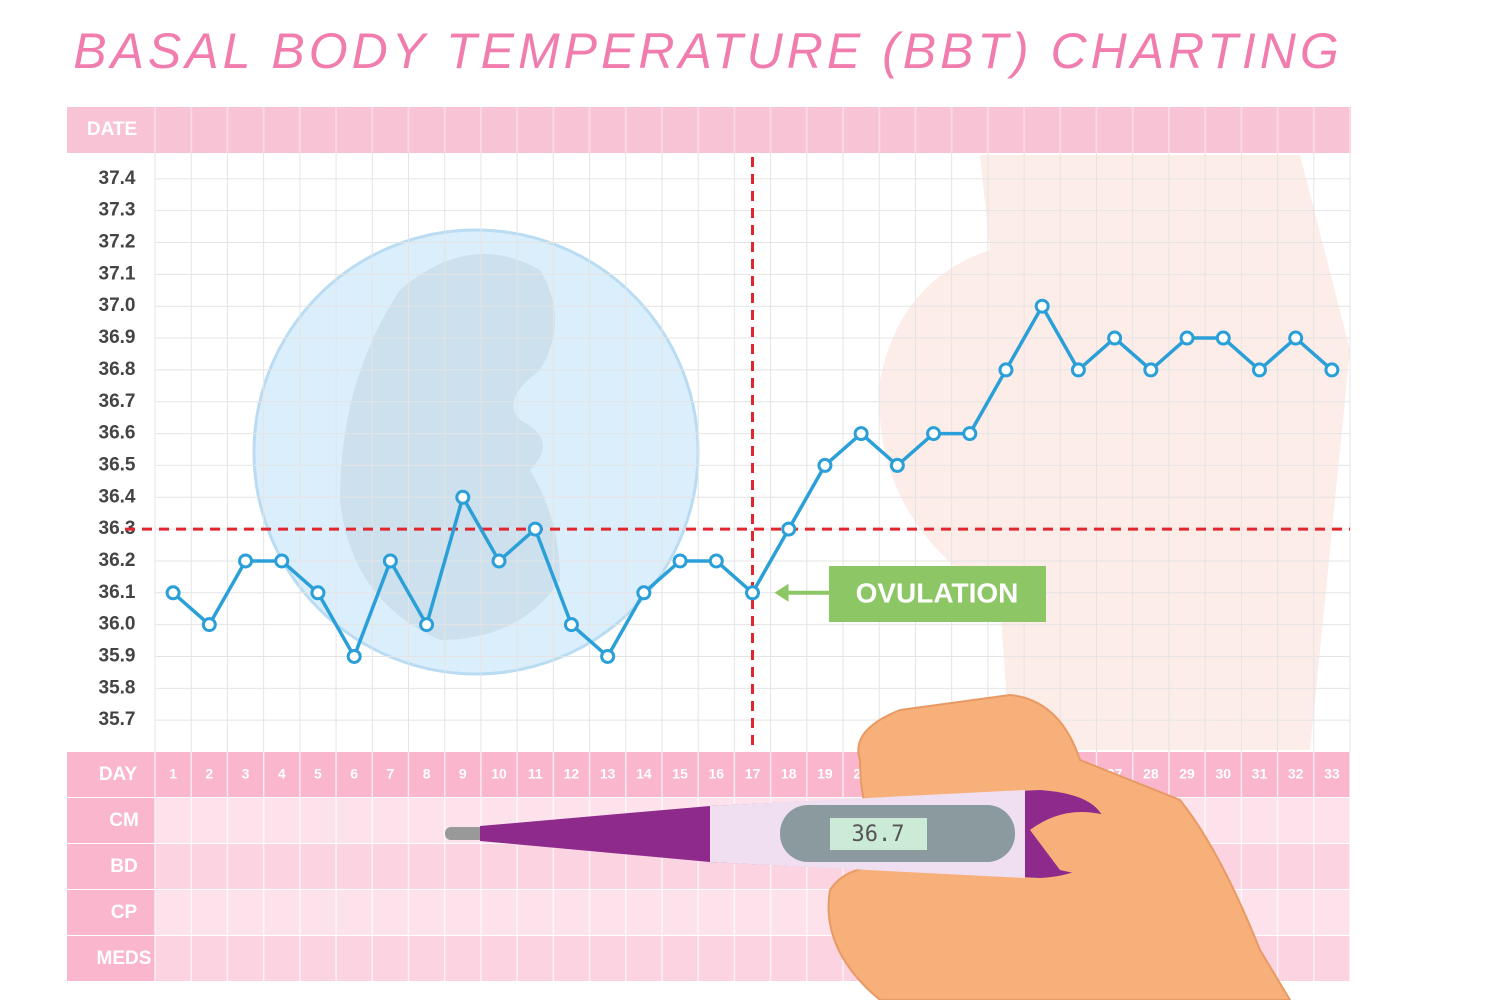  Describe the element at coordinates (117, 464) in the screenshot. I see `y-tick-label: 36.5` at that location.